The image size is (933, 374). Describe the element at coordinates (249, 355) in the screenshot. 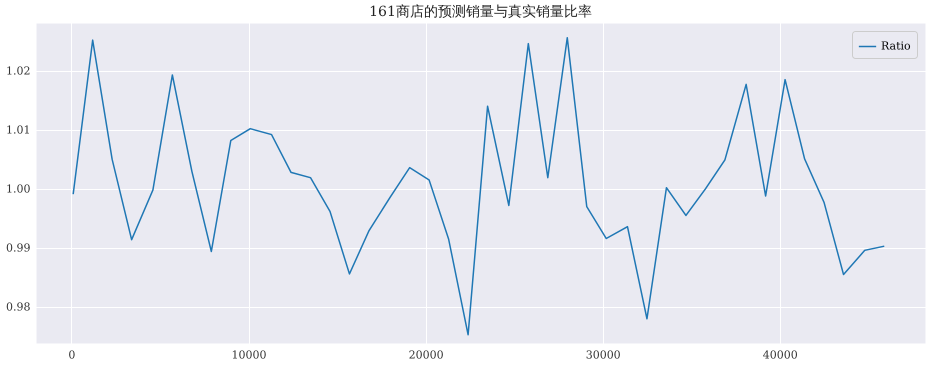

I see `x-tick-label: 10000` at that location.